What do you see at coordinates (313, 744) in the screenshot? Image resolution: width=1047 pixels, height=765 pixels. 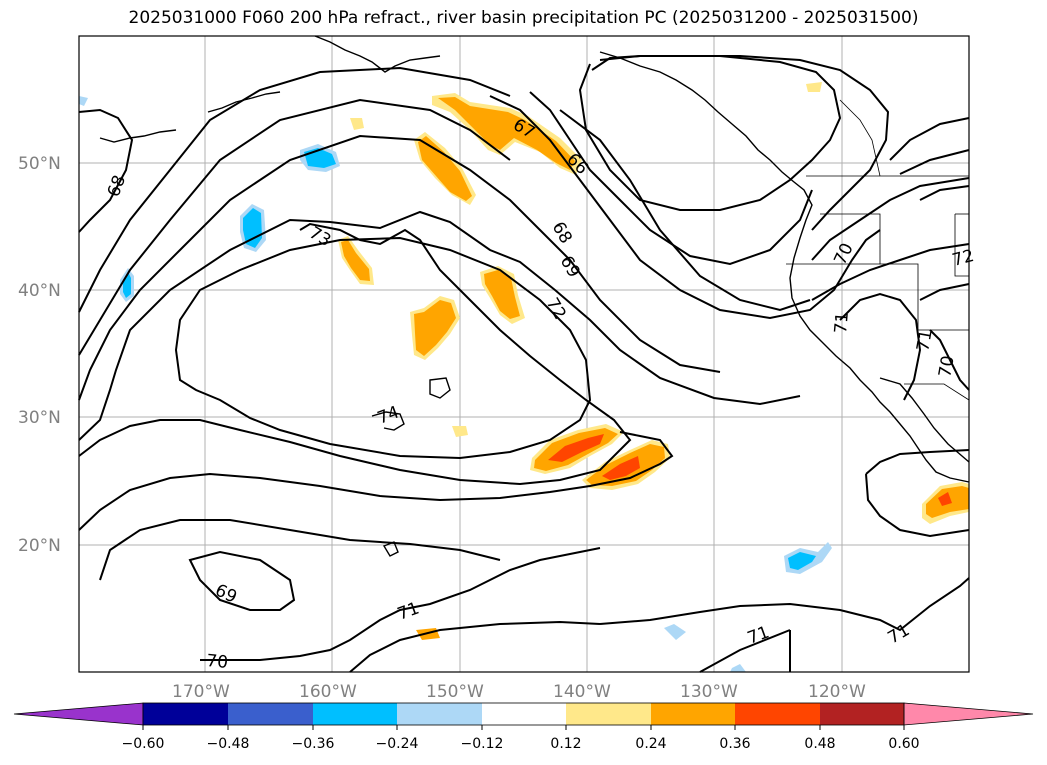 I see `colorbar-tick-label: −0.36` at bounding box center [313, 744].